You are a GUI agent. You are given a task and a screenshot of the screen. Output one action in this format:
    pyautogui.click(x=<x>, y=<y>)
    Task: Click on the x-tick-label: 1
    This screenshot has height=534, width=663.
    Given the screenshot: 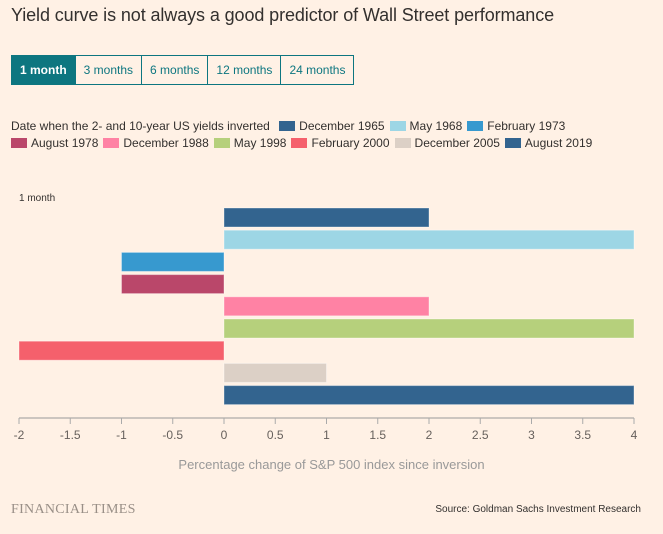 What is the action you would take?
    pyautogui.click(x=326, y=435)
    